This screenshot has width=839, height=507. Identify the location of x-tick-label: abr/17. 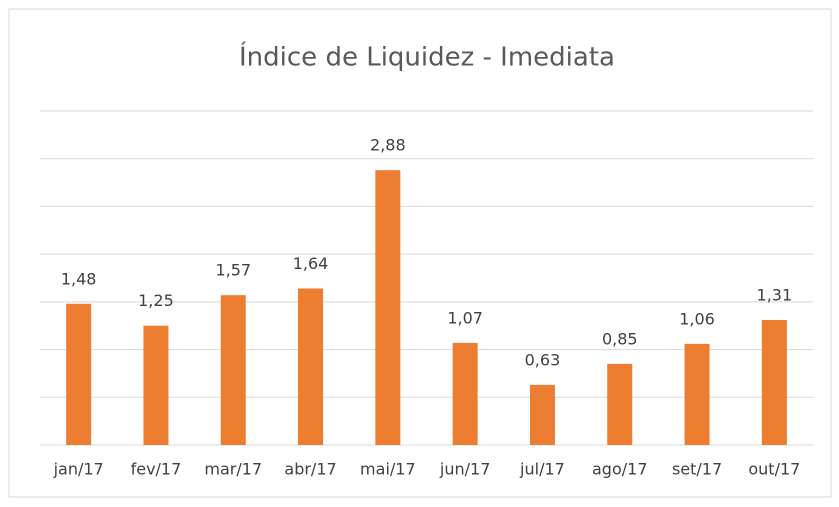
(310, 469).